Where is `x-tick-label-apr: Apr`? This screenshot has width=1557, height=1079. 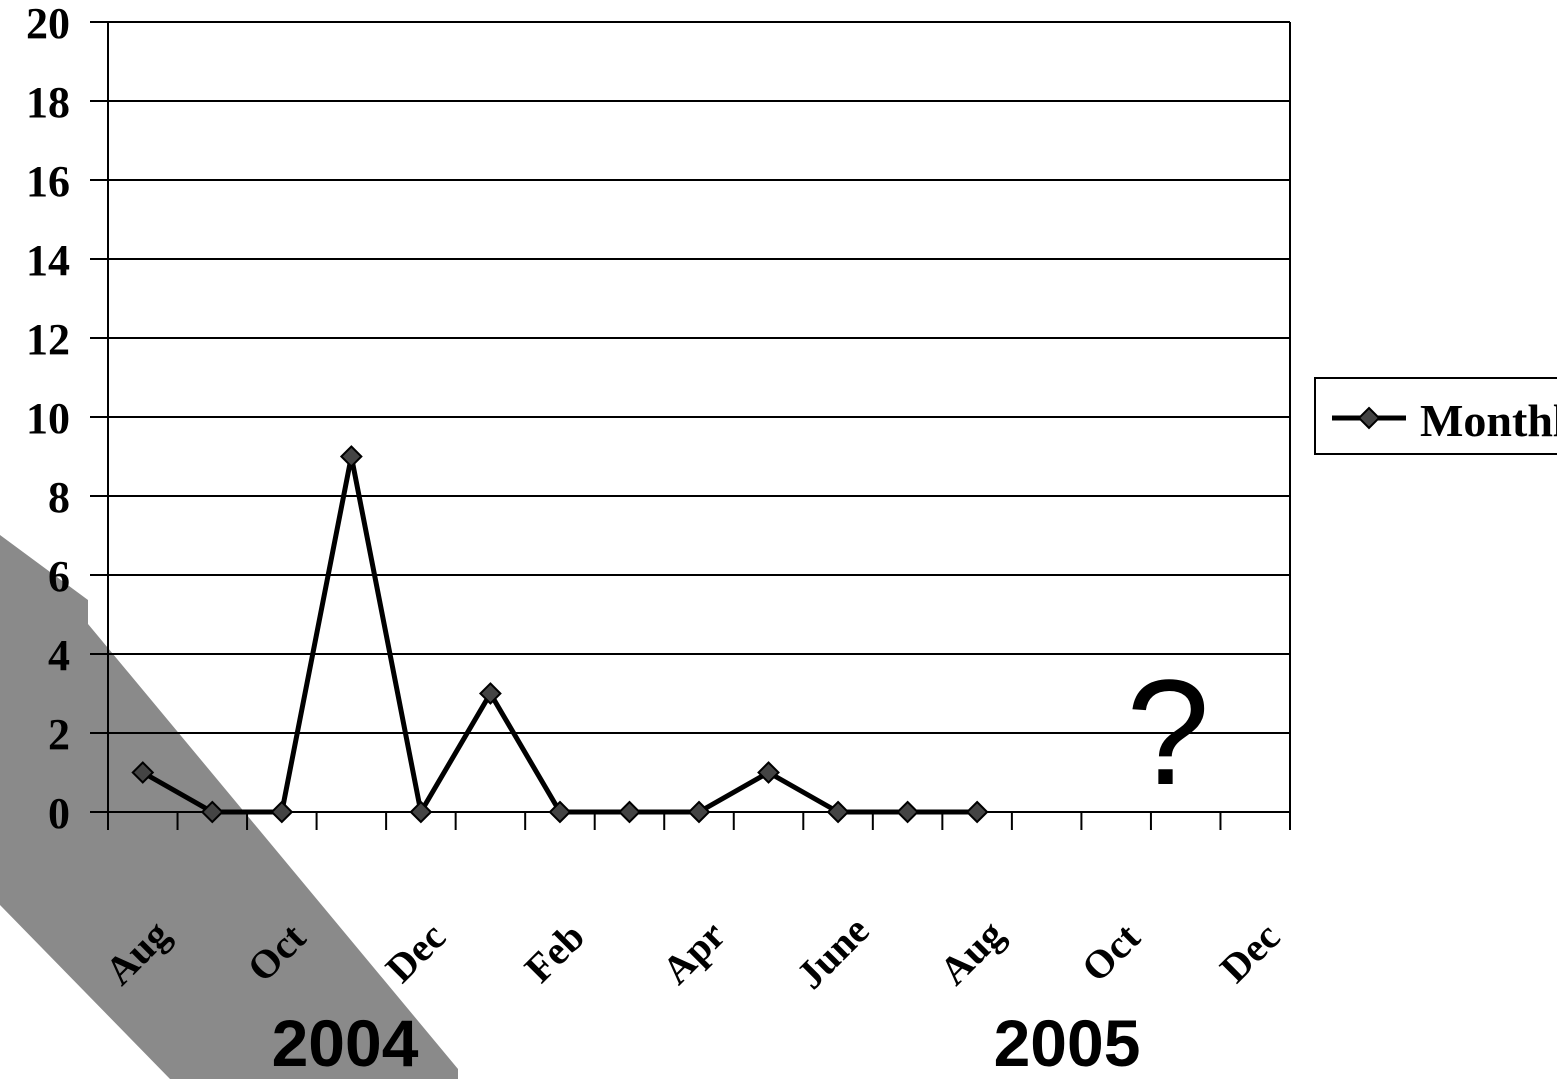
x-tick-label-apr: Apr is located at coordinates (693, 952).